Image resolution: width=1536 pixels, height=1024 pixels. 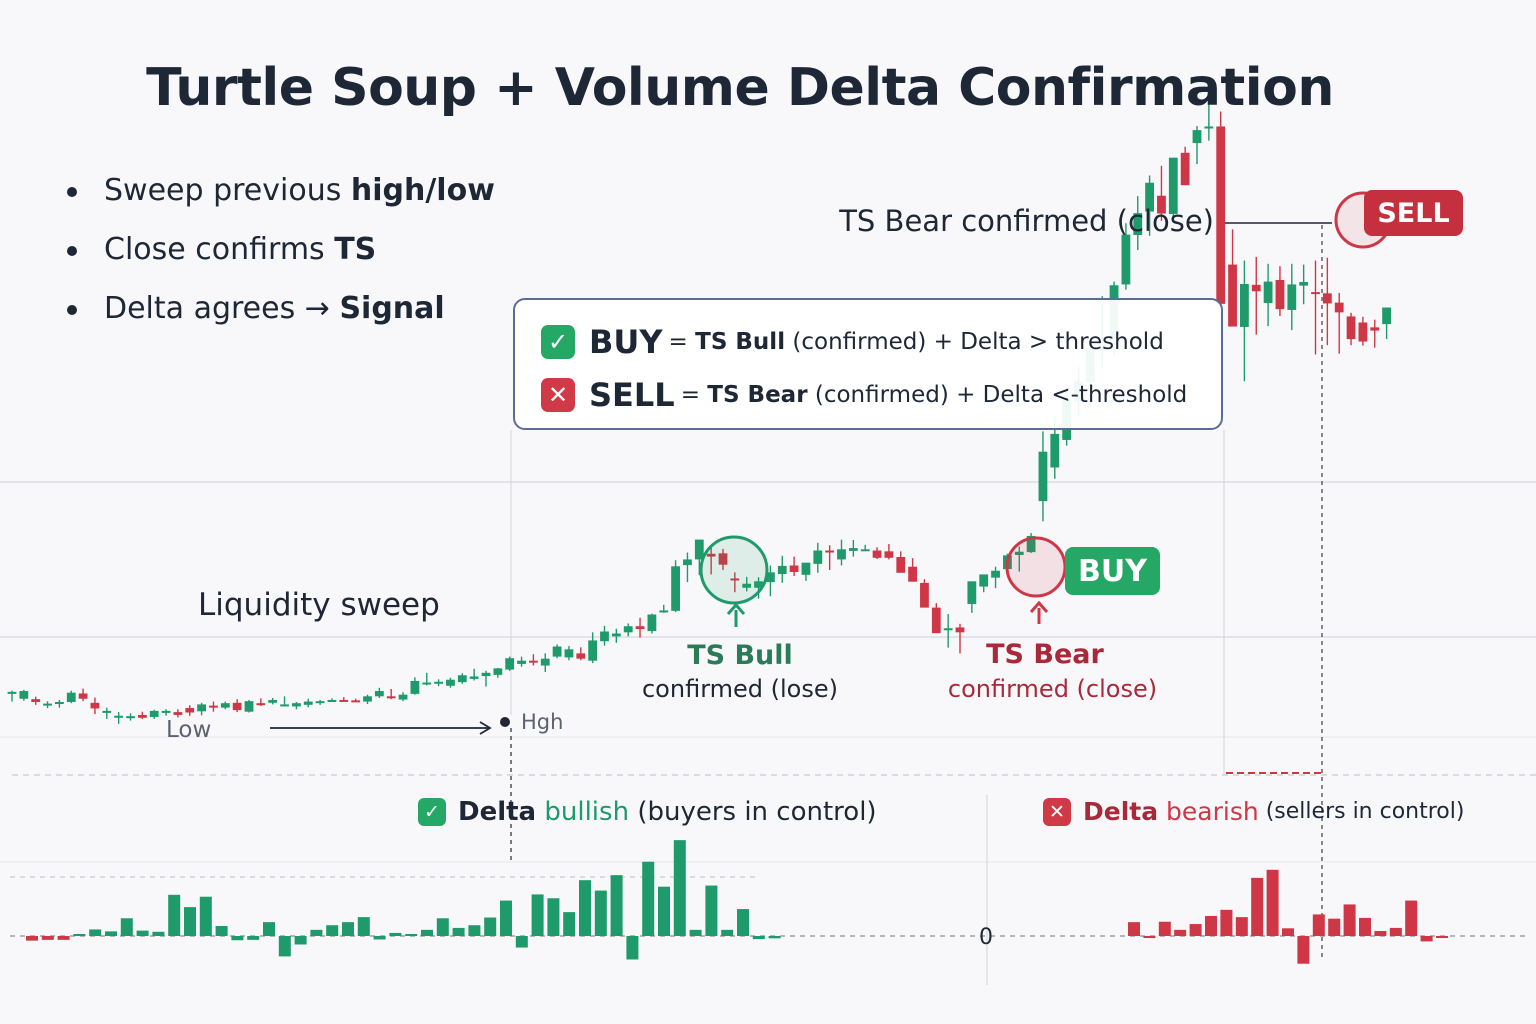 I want to click on ts-bull-marker, so click(x=734, y=570).